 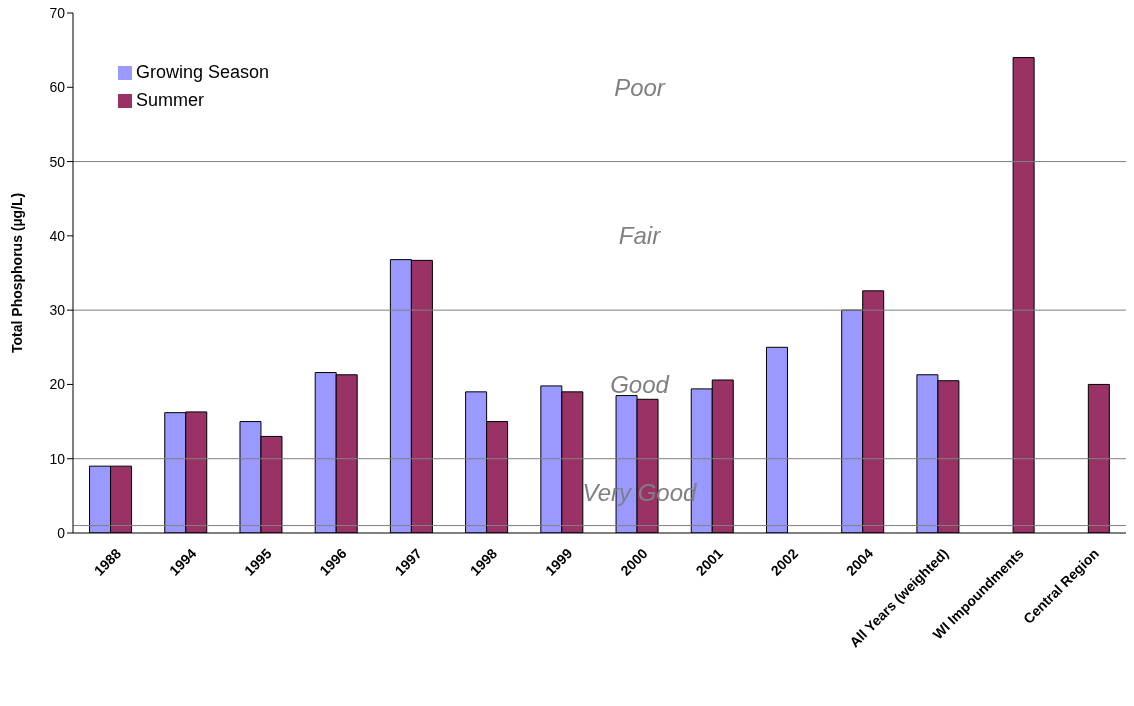 What do you see at coordinates (57, 235) in the screenshot?
I see `y-tick-label: 40` at bounding box center [57, 235].